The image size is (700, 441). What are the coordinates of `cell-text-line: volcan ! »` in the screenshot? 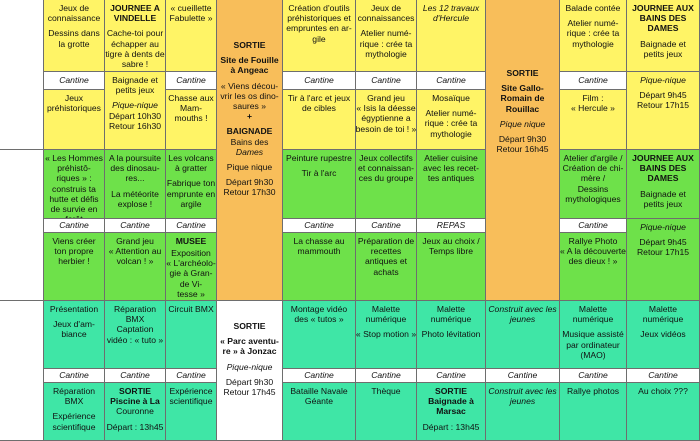 It's located at (135, 261).